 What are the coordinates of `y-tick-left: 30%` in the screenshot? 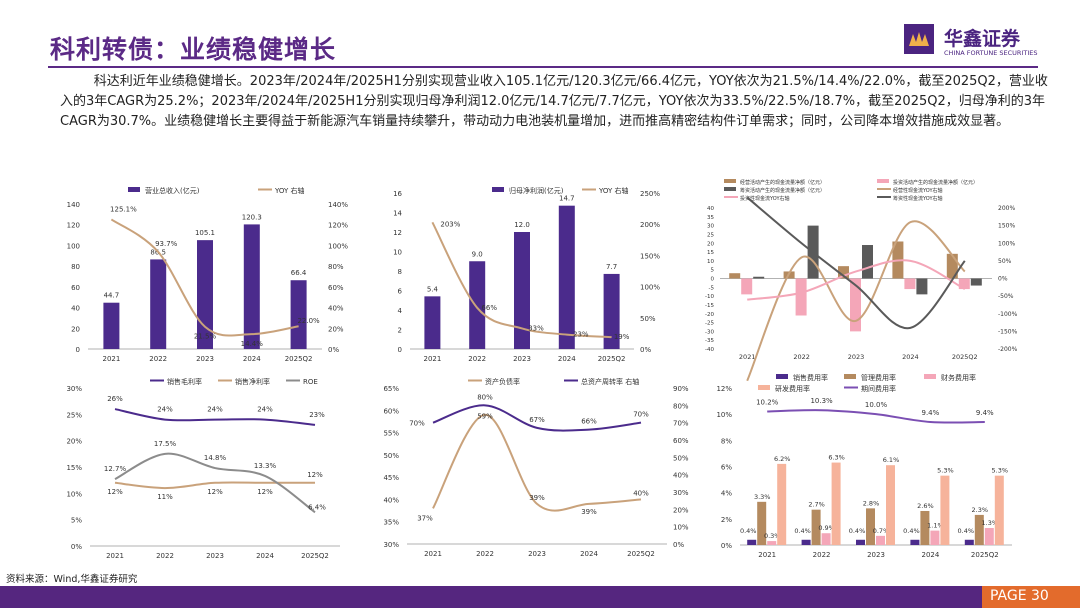 It's located at (74, 389).